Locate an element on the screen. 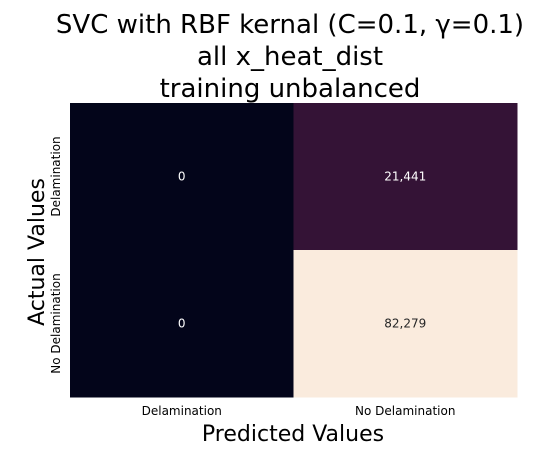  x-tick-labels: Delamination No Delamination is located at coordinates (299, 411).